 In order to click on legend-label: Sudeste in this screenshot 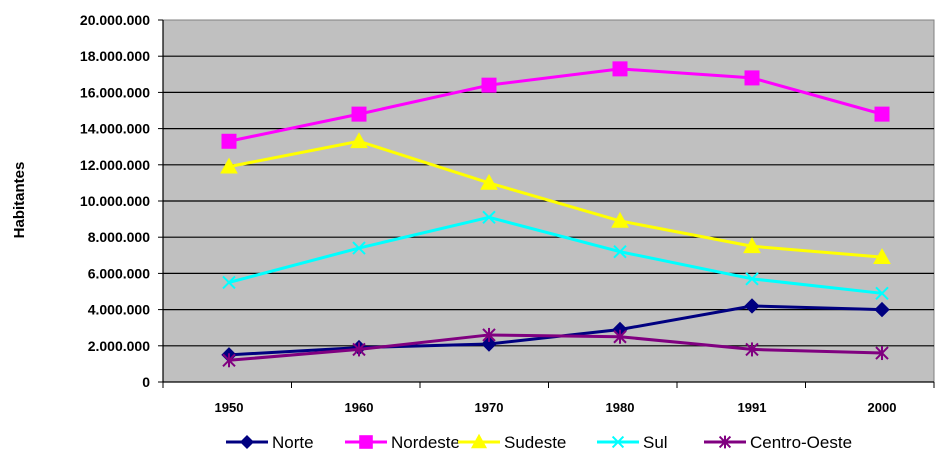, I will do `click(535, 442)`.